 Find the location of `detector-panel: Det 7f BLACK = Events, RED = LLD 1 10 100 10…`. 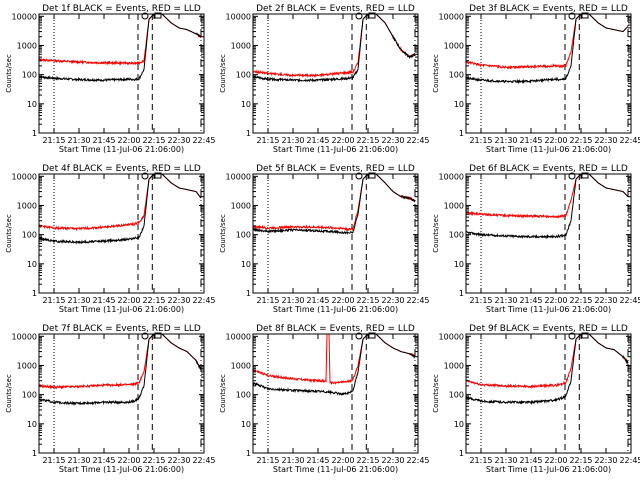

detector-panel: Det 7f BLACK = Events, RED = LLD 1 10 100 10… is located at coordinates (110, 399).